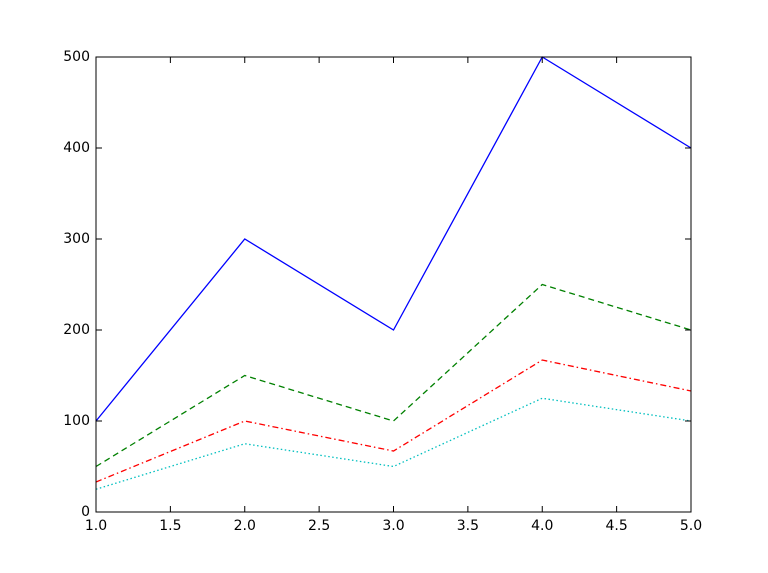 The image size is (768, 573). I want to click on x-tick-label: 2.0, so click(245, 526).